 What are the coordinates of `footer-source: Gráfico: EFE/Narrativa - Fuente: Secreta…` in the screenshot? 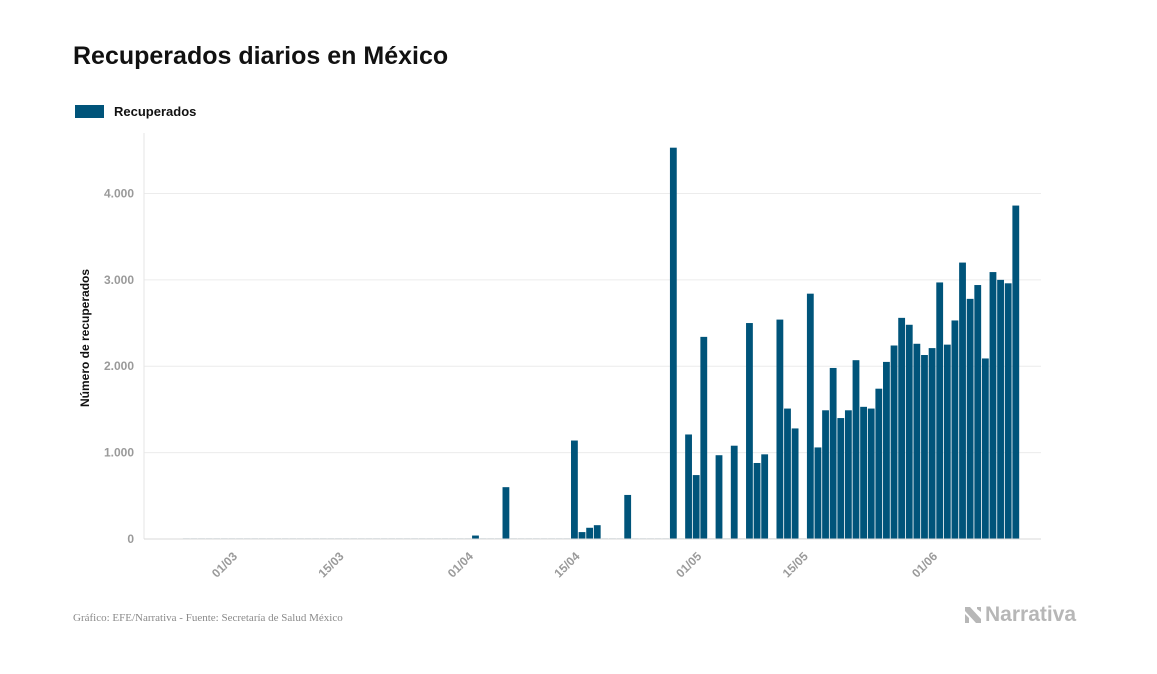 It's located at (208, 618).